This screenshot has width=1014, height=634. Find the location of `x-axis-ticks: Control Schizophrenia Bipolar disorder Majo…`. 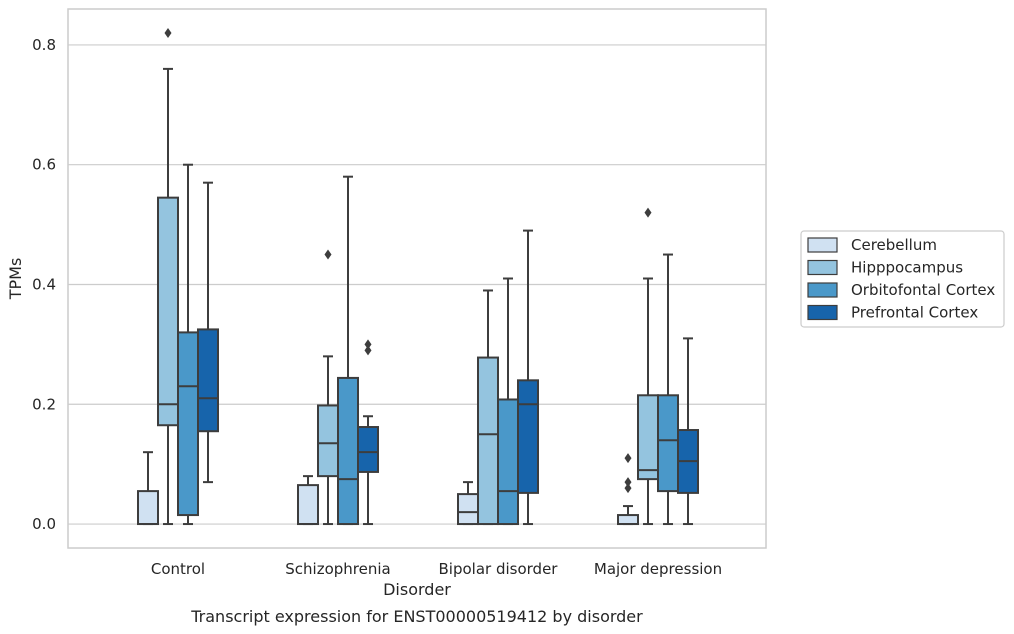

x-axis-ticks: Control Schizophrenia Bipolar disorder Majo… is located at coordinates (436, 569).